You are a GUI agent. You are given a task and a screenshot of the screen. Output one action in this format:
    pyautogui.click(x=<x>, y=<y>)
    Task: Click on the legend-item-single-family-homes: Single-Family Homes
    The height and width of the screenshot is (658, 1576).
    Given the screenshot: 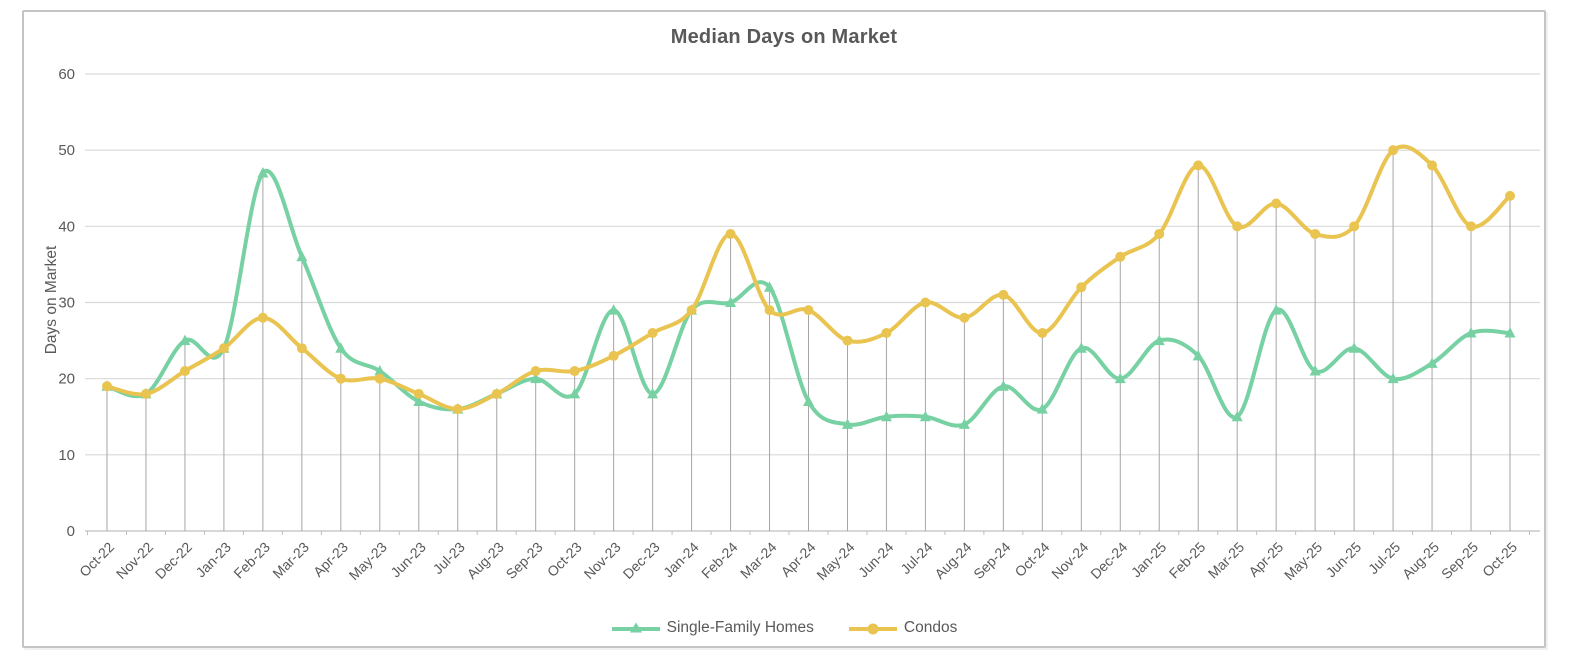 What is the action you would take?
    pyautogui.click(x=712, y=628)
    